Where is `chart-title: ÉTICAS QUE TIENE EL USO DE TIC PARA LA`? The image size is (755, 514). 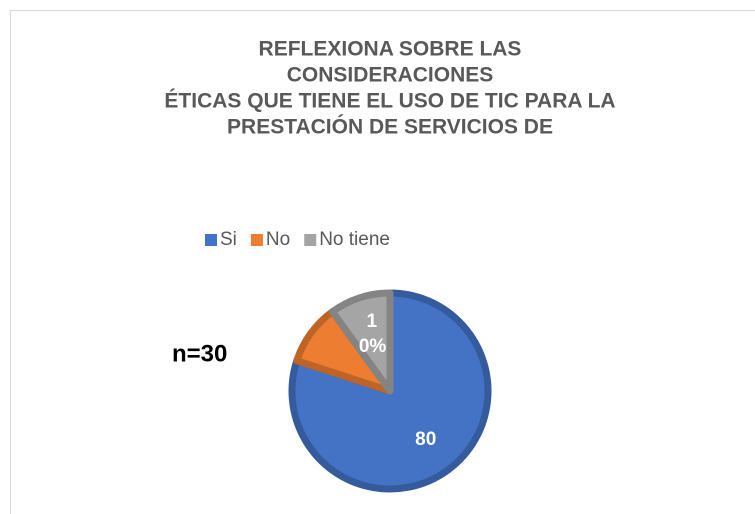 chart-title: ÉTICAS QUE TIENE EL USO DE TIC PARA LA is located at coordinates (389, 101).